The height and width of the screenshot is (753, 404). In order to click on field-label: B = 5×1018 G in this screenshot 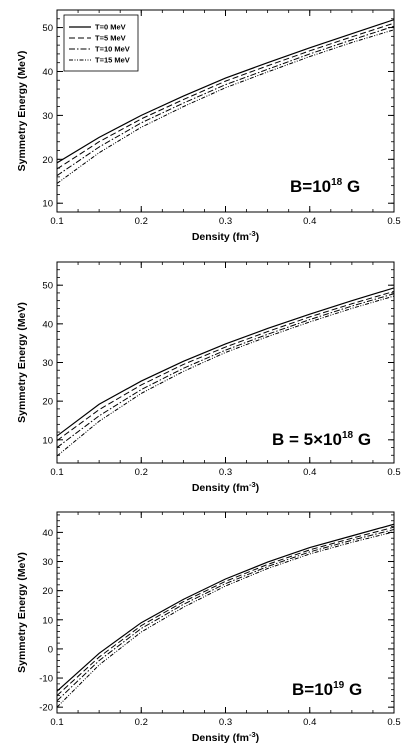, I will do `click(321, 439)`.